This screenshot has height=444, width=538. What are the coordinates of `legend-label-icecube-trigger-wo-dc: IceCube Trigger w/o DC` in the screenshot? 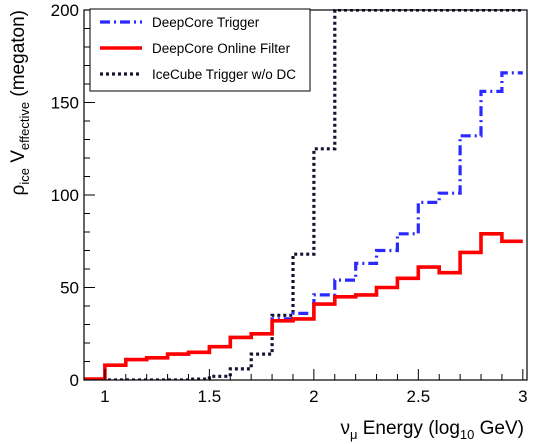 It's located at (224, 74).